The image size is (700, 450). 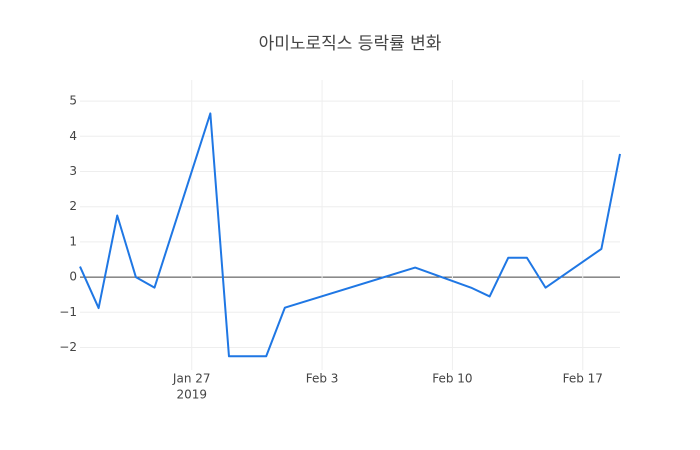 What do you see at coordinates (73, 241) in the screenshot?
I see `y-tick-label: 1` at bounding box center [73, 241].